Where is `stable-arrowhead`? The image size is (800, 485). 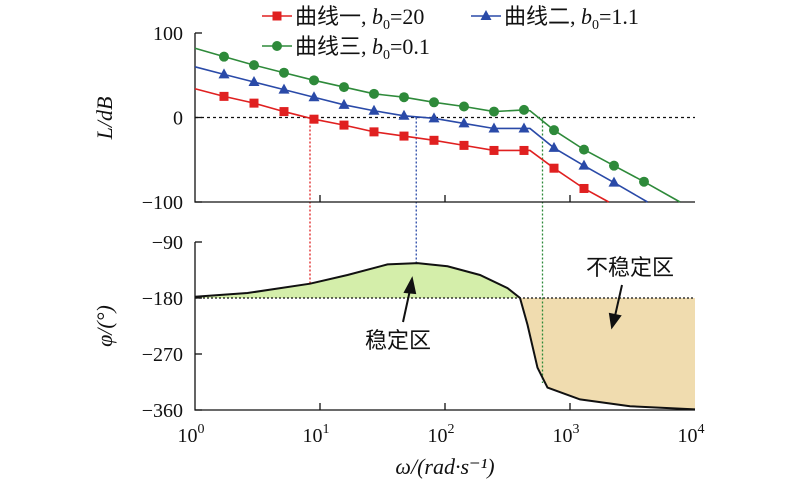 stable-arrowhead is located at coordinates (410, 285).